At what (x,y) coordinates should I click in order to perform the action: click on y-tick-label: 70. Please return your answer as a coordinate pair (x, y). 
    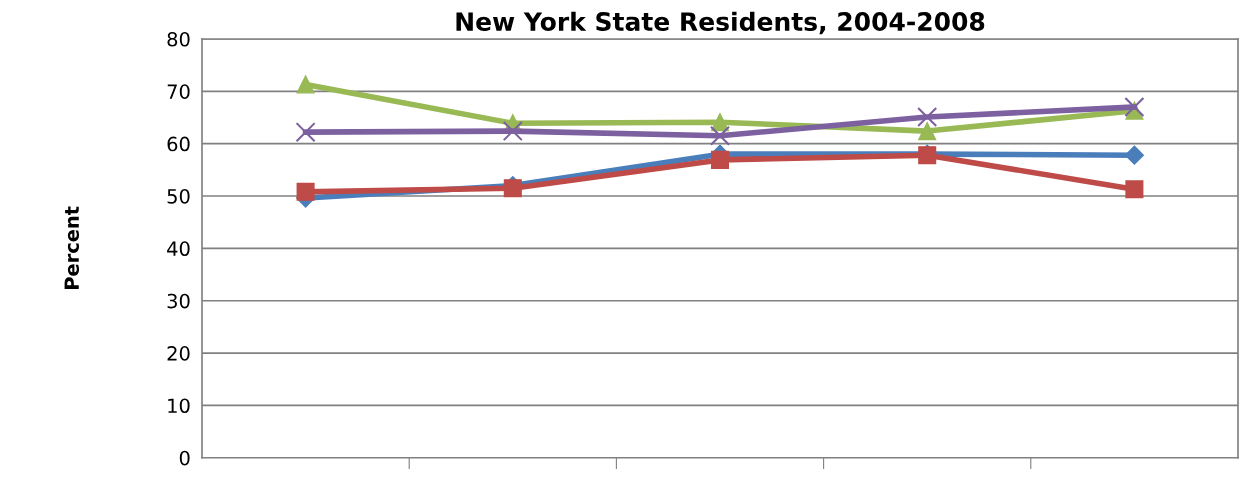
    Looking at the image, I should click on (178, 91).